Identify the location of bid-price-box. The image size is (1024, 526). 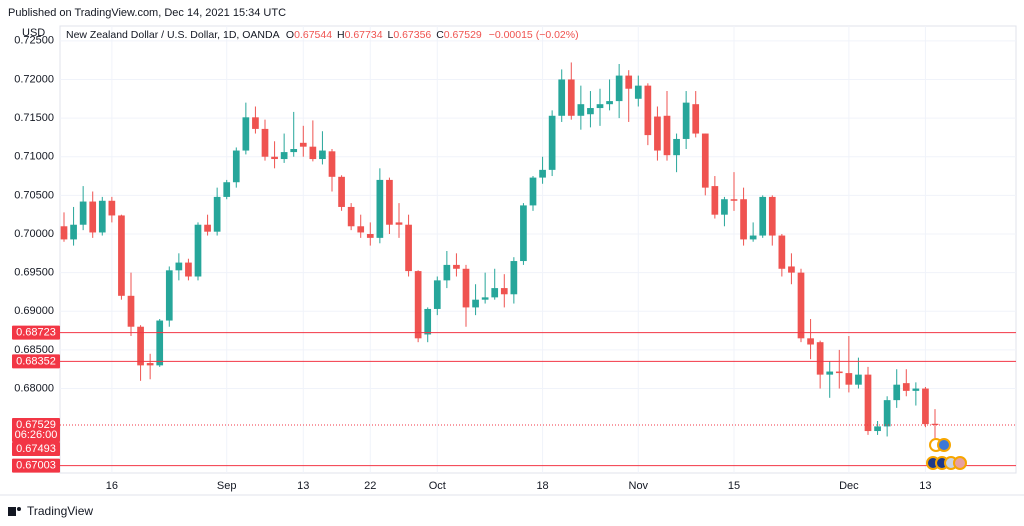
(36, 448).